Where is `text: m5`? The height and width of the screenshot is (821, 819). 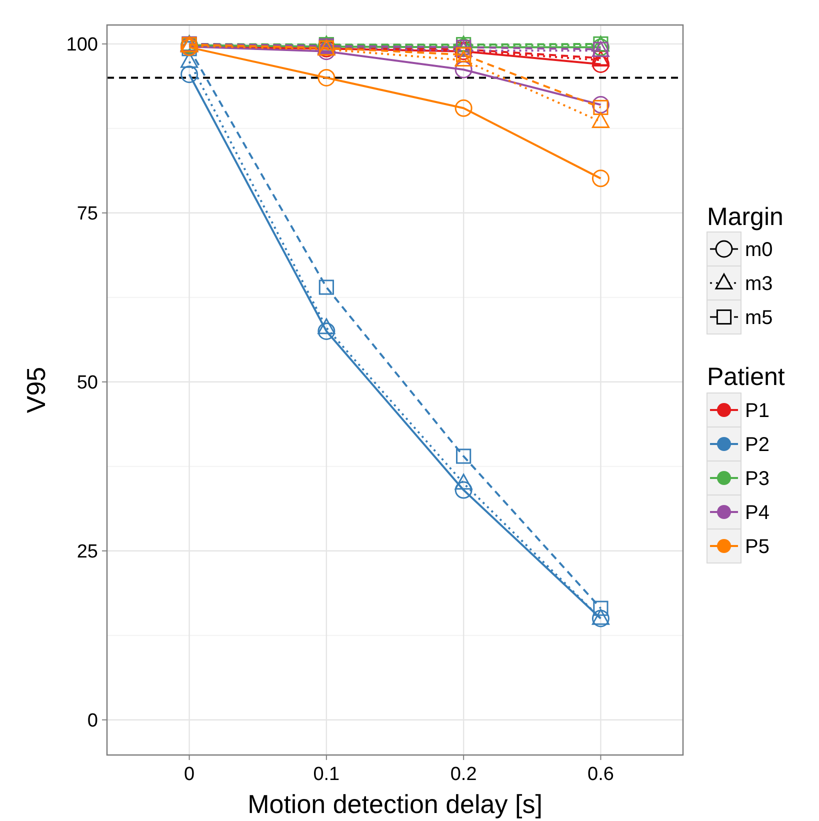
text: m5 is located at coordinates (759, 318).